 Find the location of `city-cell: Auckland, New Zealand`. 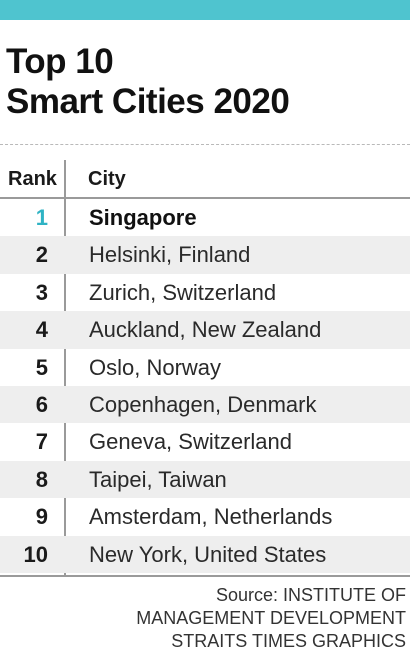

city-cell: Auckland, New Zealand is located at coordinates (205, 330).